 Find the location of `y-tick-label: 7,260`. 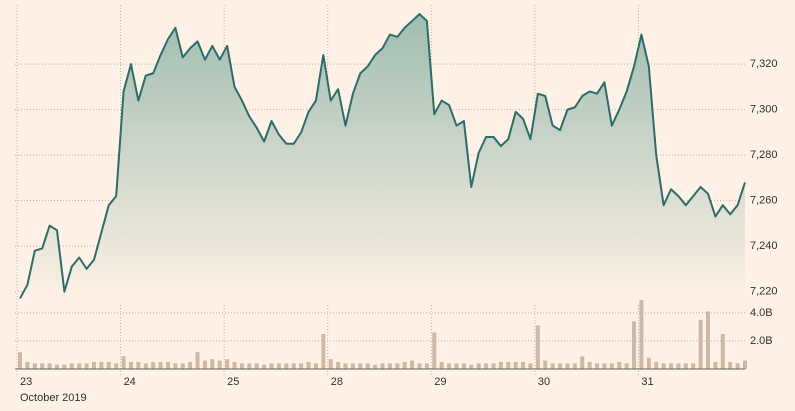

y-tick-label: 7,260 is located at coordinates (764, 201).